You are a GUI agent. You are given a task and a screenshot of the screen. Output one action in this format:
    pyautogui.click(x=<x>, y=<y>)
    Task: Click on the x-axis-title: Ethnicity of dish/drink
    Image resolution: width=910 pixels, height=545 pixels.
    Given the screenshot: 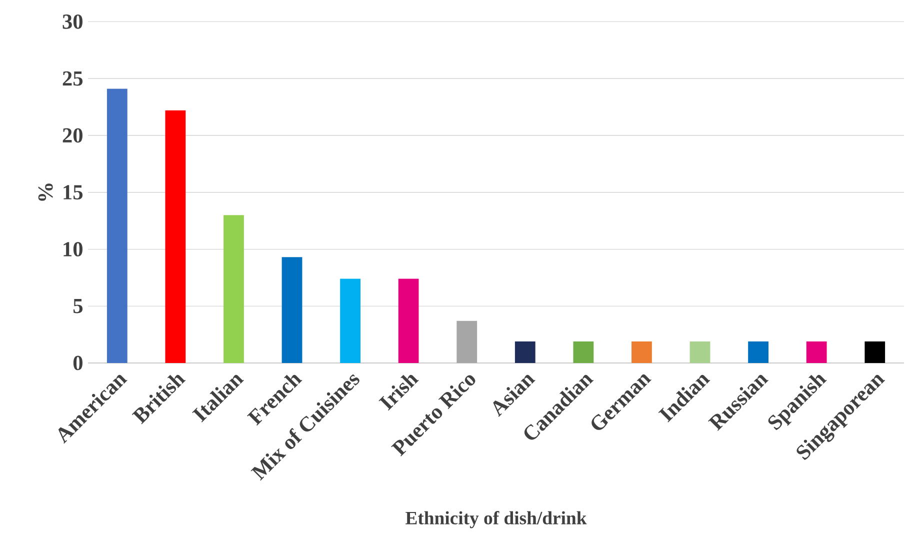 What is the action you would take?
    pyautogui.click(x=496, y=519)
    